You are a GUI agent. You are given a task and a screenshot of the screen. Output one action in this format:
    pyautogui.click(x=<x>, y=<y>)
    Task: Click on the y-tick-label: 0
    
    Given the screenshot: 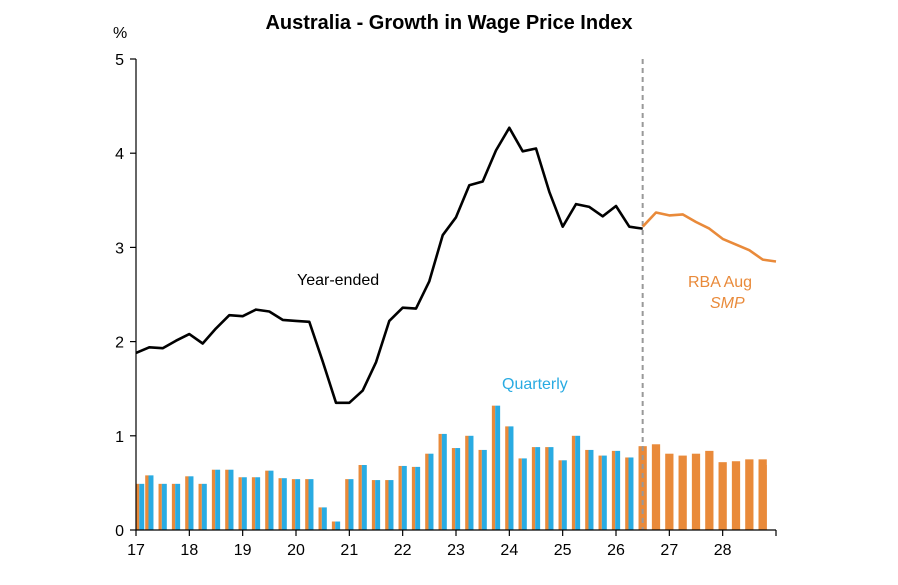 What is the action you would take?
    pyautogui.click(x=119, y=531)
    